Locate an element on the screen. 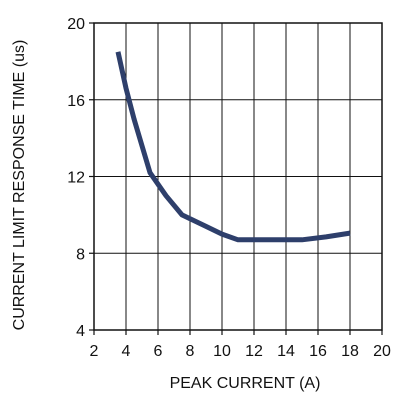  x-tick-label: 2 is located at coordinates (94, 351).